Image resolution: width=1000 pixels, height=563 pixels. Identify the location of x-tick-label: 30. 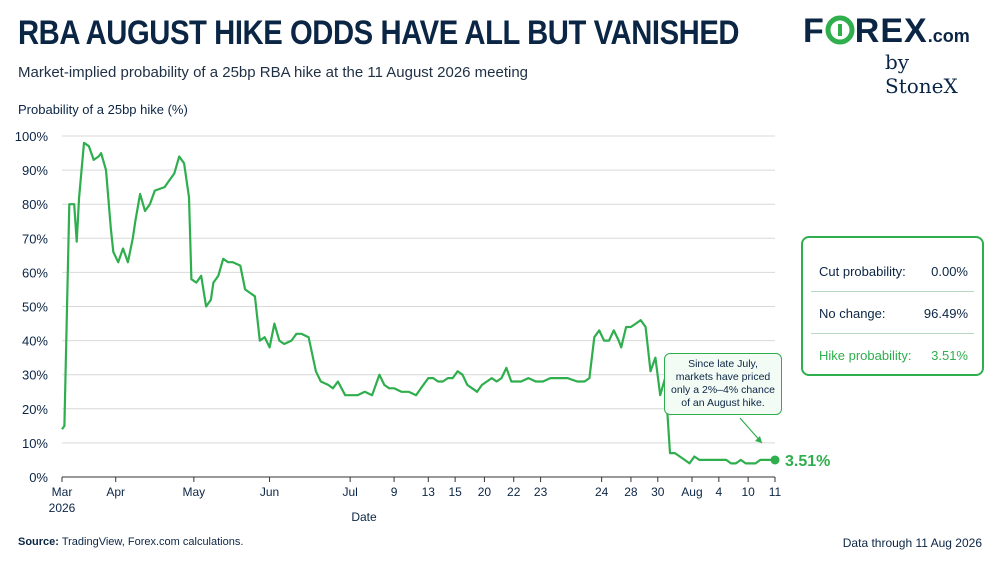
(658, 492).